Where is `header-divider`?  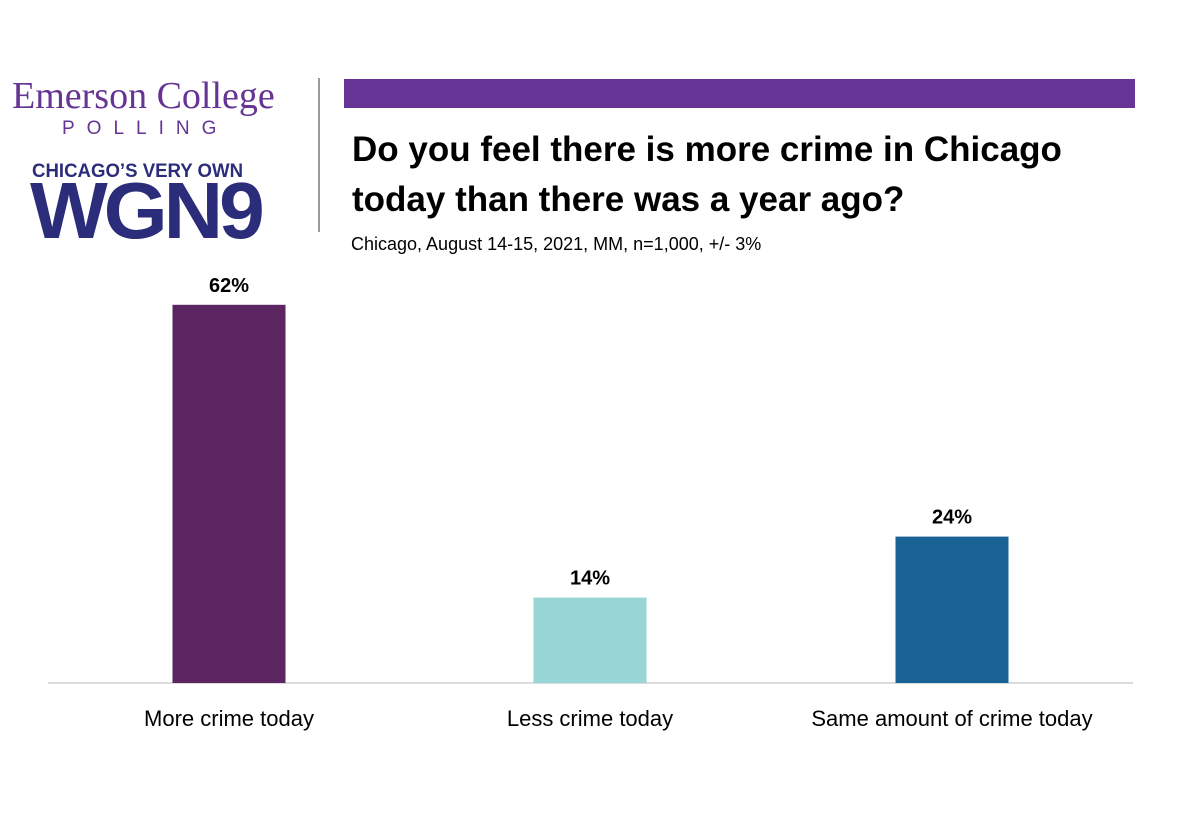 header-divider is located at coordinates (319, 155).